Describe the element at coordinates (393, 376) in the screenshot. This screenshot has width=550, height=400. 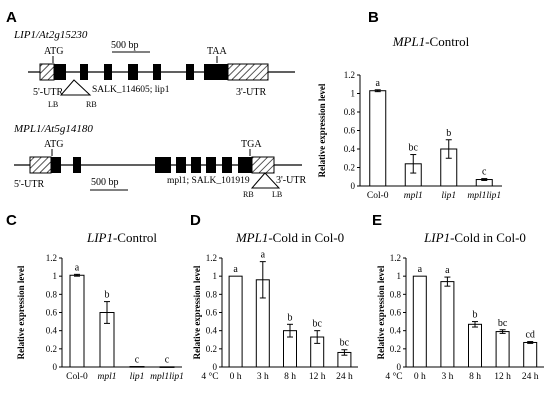
I see `x-prefix-label: 4 °C` at that location.